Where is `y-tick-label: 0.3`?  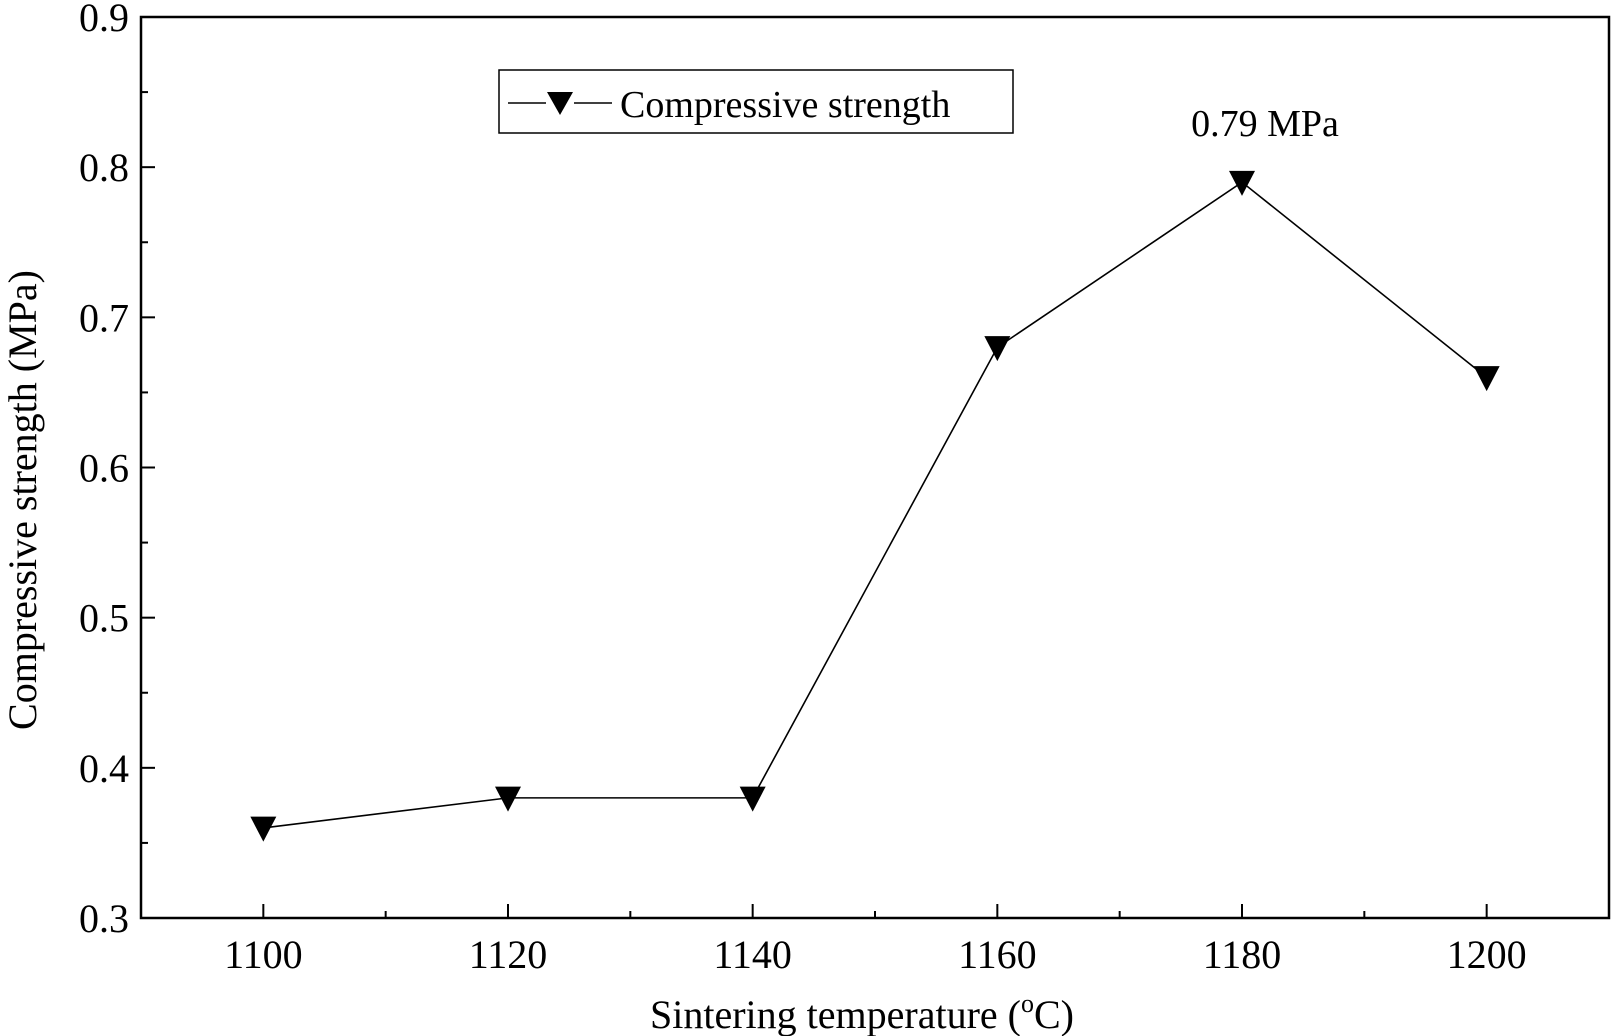 y-tick-label: 0.3 is located at coordinates (104, 918).